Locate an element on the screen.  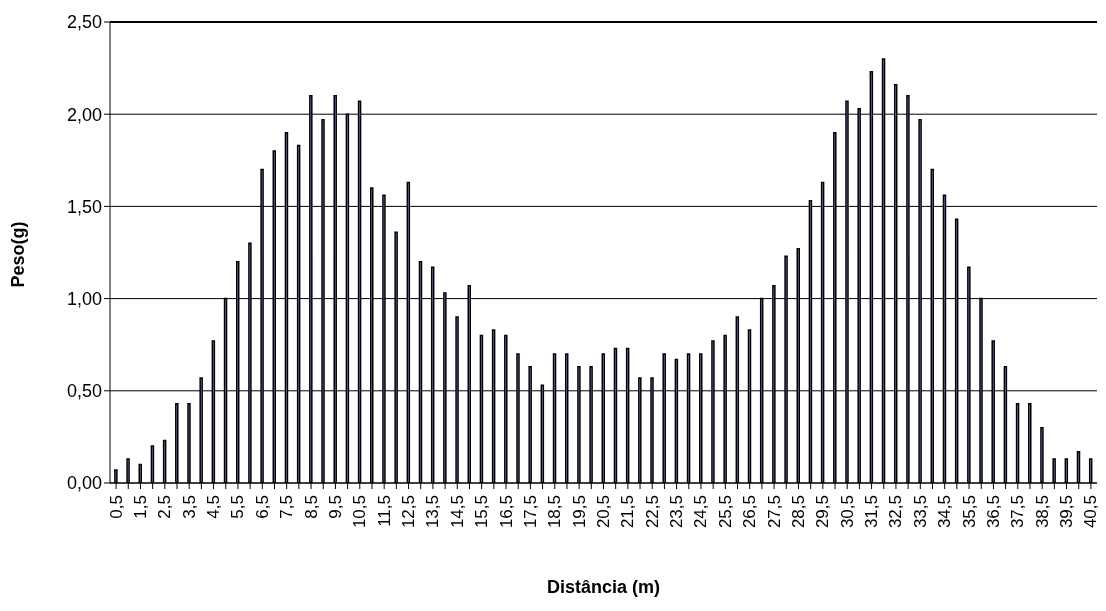
x-tick-label: 16,5 is located at coordinates (506, 512).